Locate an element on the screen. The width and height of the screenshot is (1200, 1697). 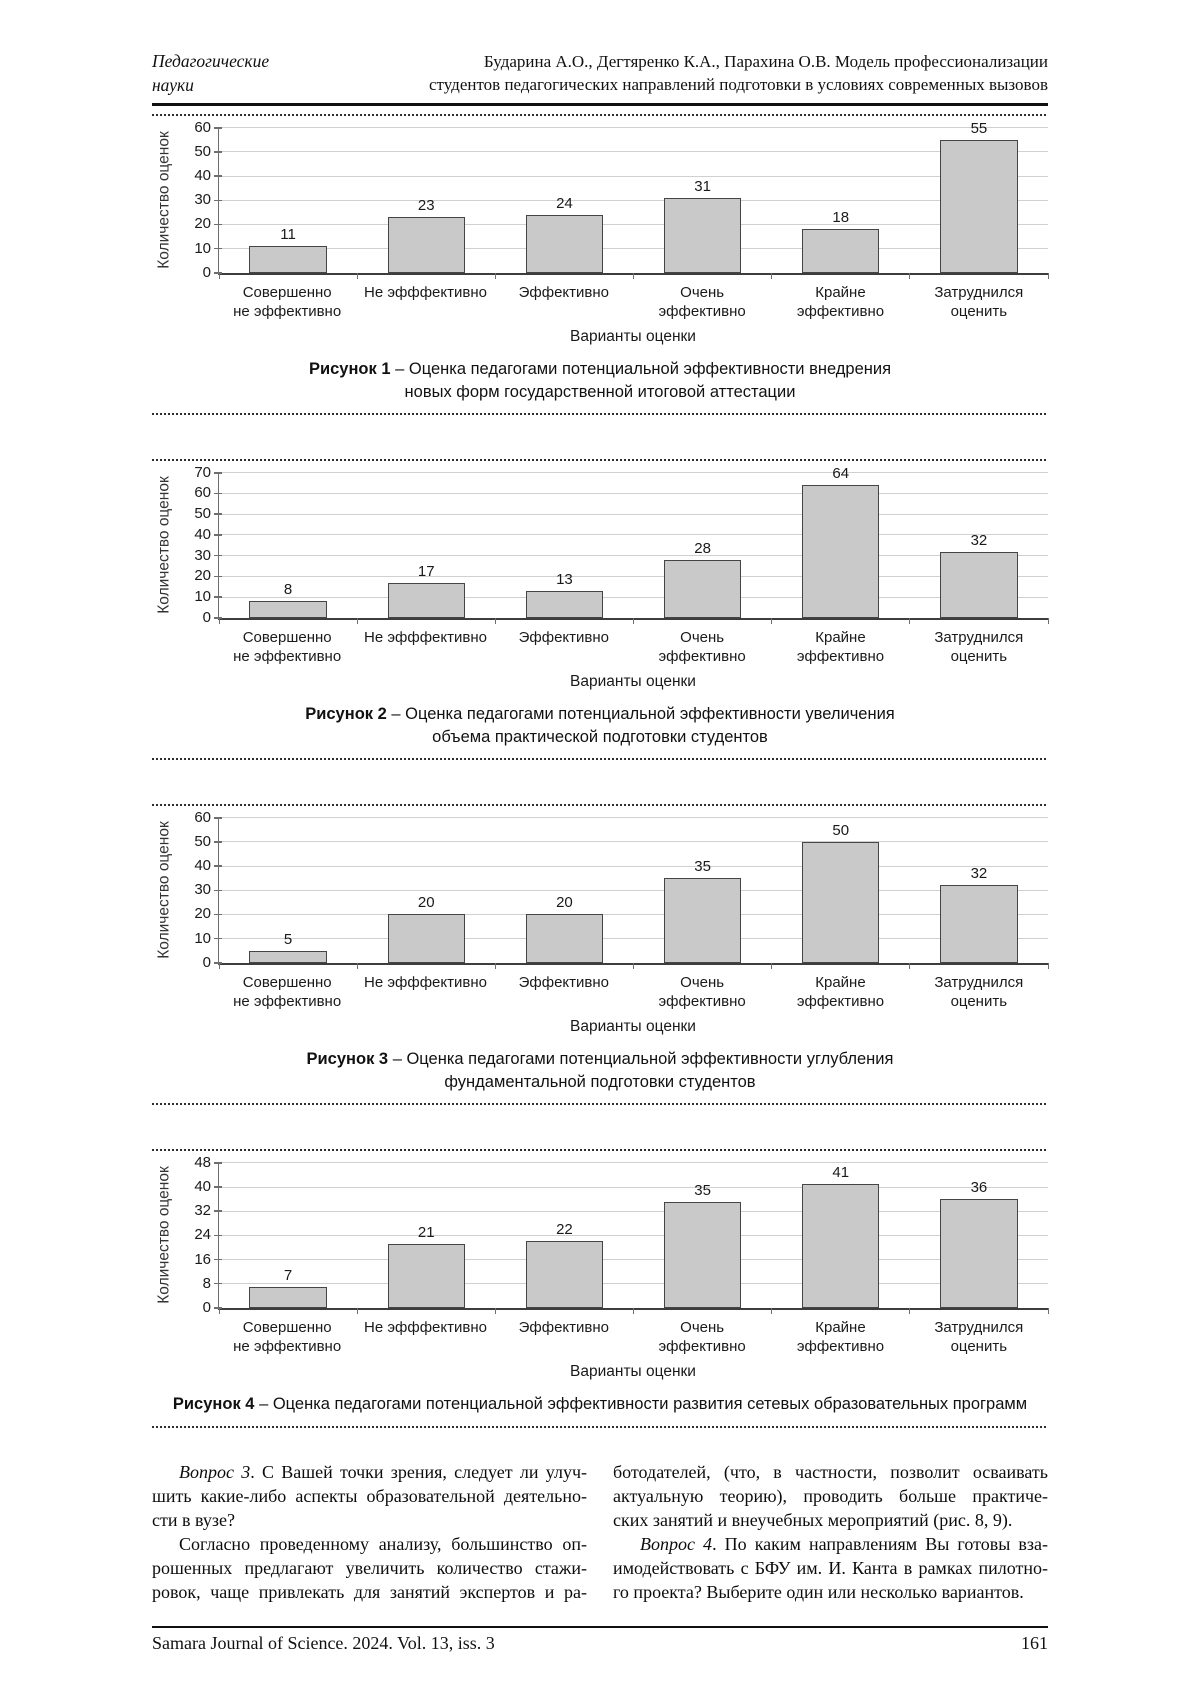
bar-value-label: 7 is located at coordinates (288, 1275).